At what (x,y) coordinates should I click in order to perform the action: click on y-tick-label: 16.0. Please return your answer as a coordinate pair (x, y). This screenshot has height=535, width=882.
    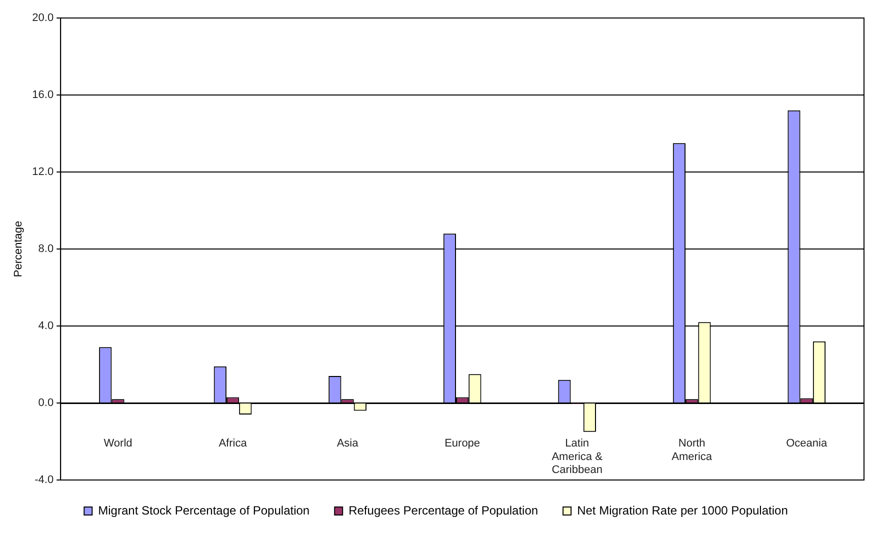
    Looking at the image, I should click on (43, 95).